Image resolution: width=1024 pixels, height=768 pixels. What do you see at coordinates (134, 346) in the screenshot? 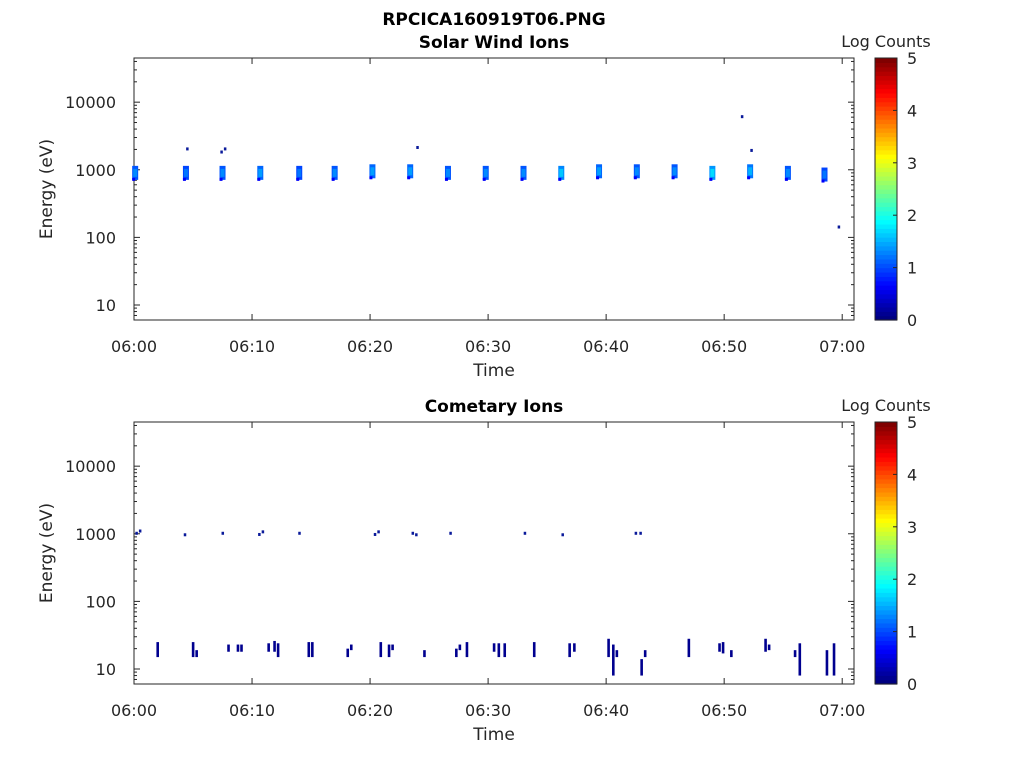
I see `x-tick-label: 06:00` at bounding box center [134, 346].